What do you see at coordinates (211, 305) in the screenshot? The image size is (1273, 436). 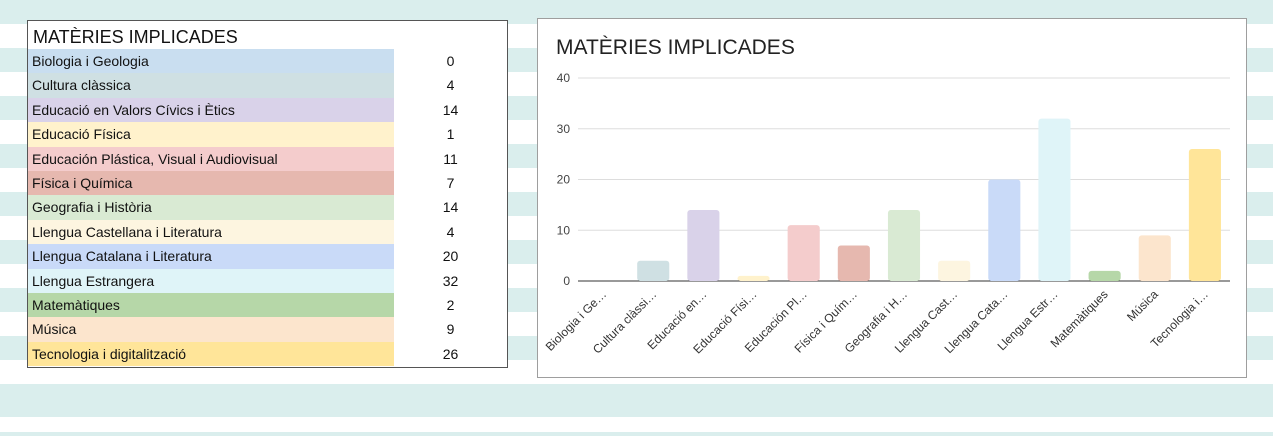 I see `subject-name-cell: Matemàtiques` at bounding box center [211, 305].